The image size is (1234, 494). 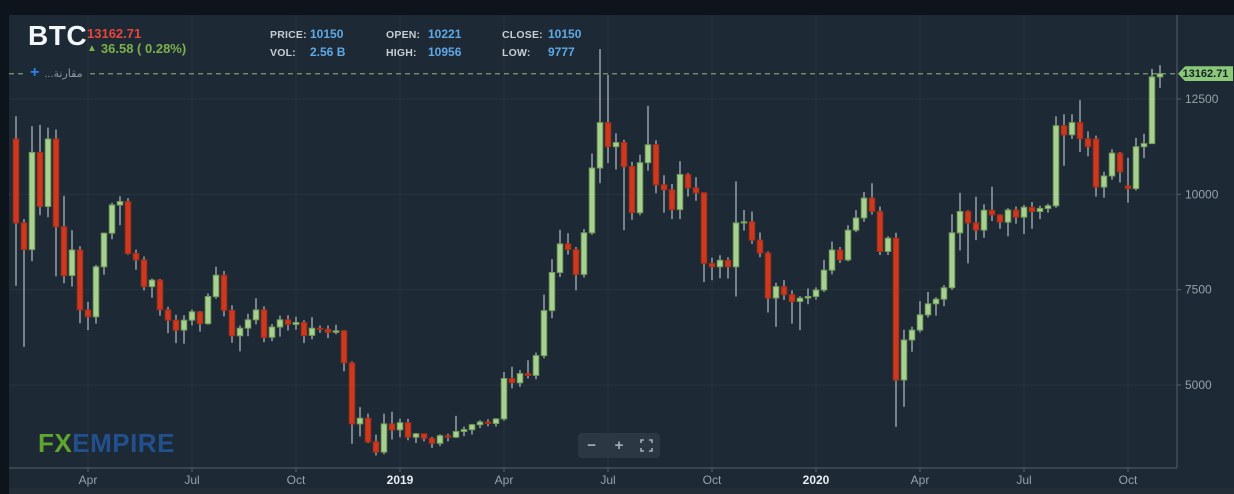 I want to click on zoom-in-button: +, so click(x=618, y=445).